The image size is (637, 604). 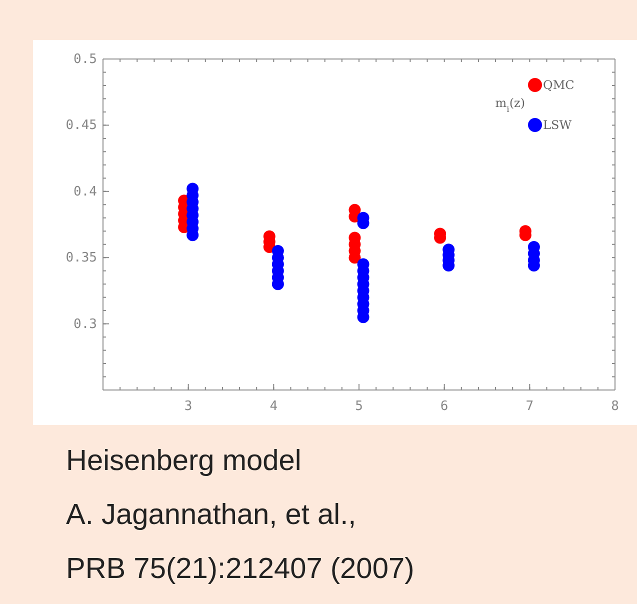 What do you see at coordinates (444, 406) in the screenshot?
I see `x-tick-label: 6` at bounding box center [444, 406].